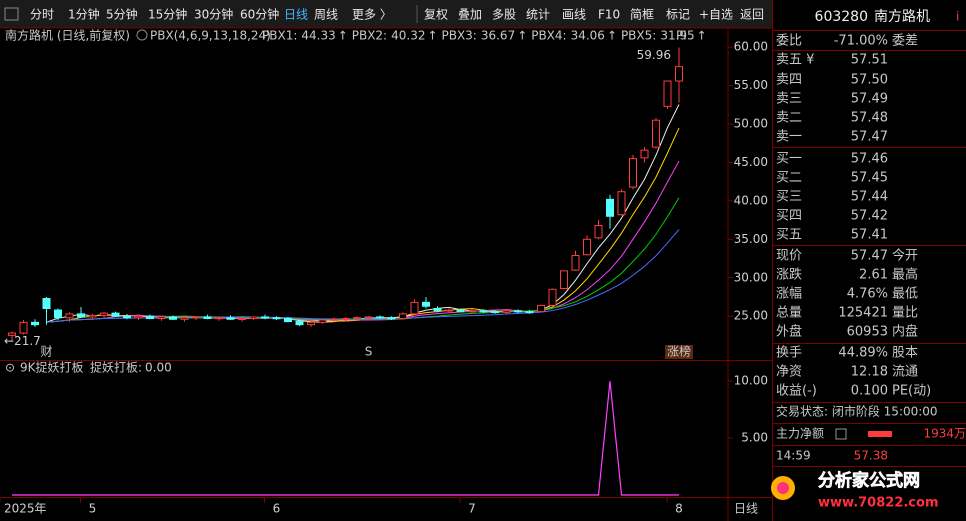 This screenshot has height=521, width=966. What do you see at coordinates (574, 15) in the screenshot?
I see `toolbar-button: 画线` at bounding box center [574, 15].